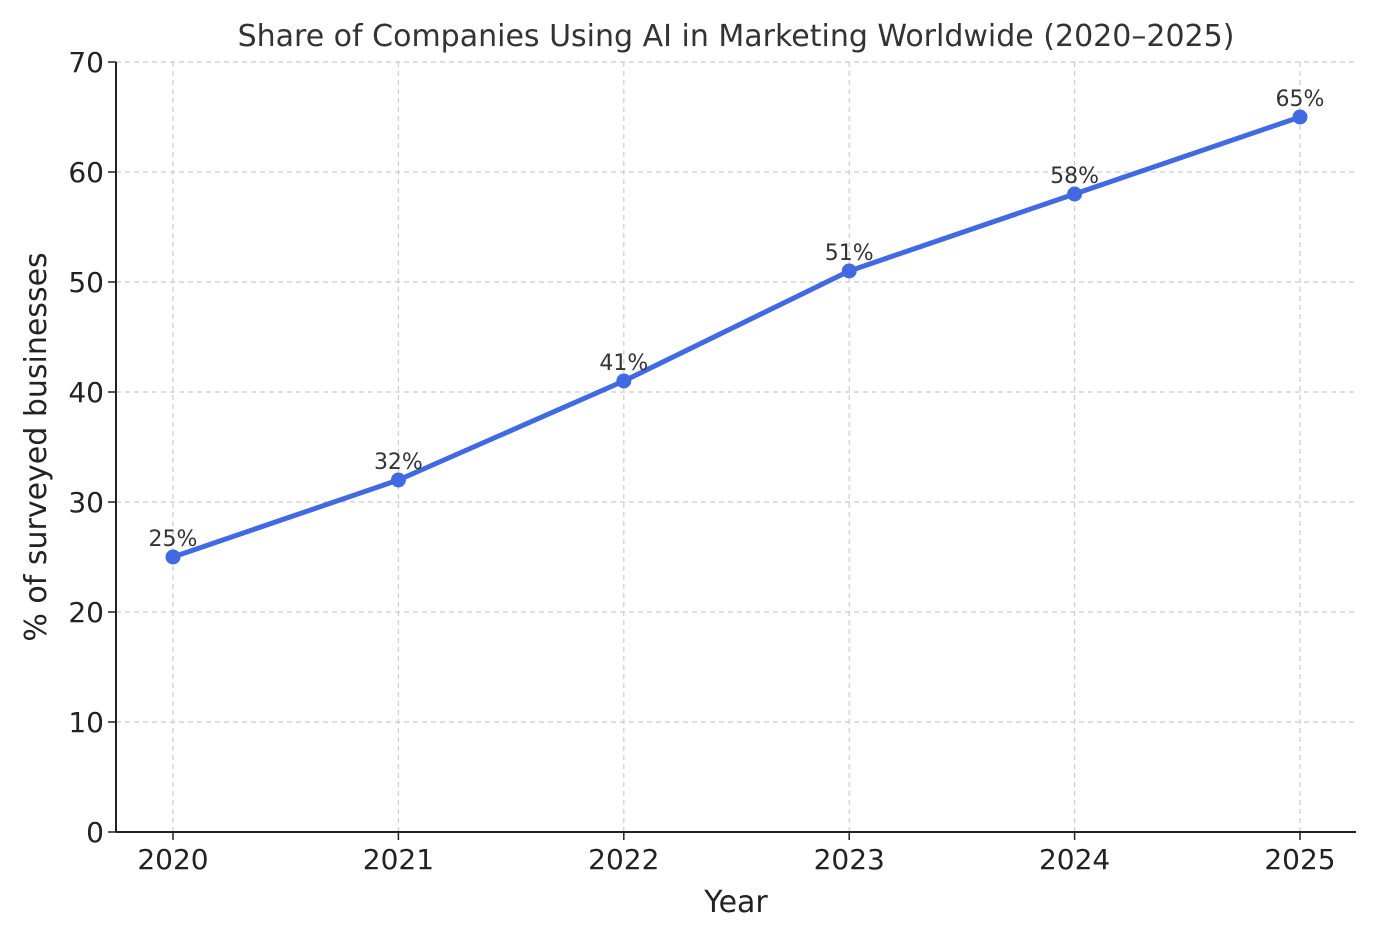 Image resolution: width=1376 pixels, height=943 pixels. Describe the element at coordinates (849, 253) in the screenshot. I see `data-label: 51%` at that location.